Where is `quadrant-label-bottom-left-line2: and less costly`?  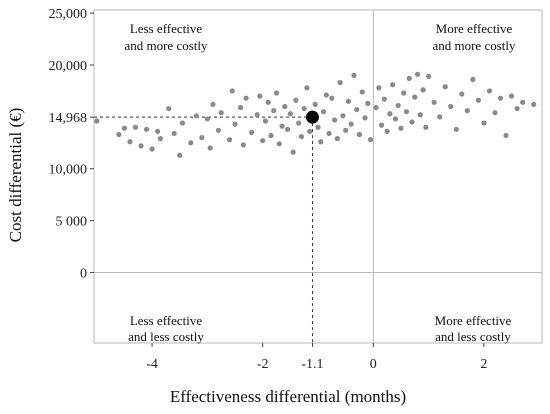
quadrant-label-bottom-left-line2: and less costly is located at coordinates (166, 336).